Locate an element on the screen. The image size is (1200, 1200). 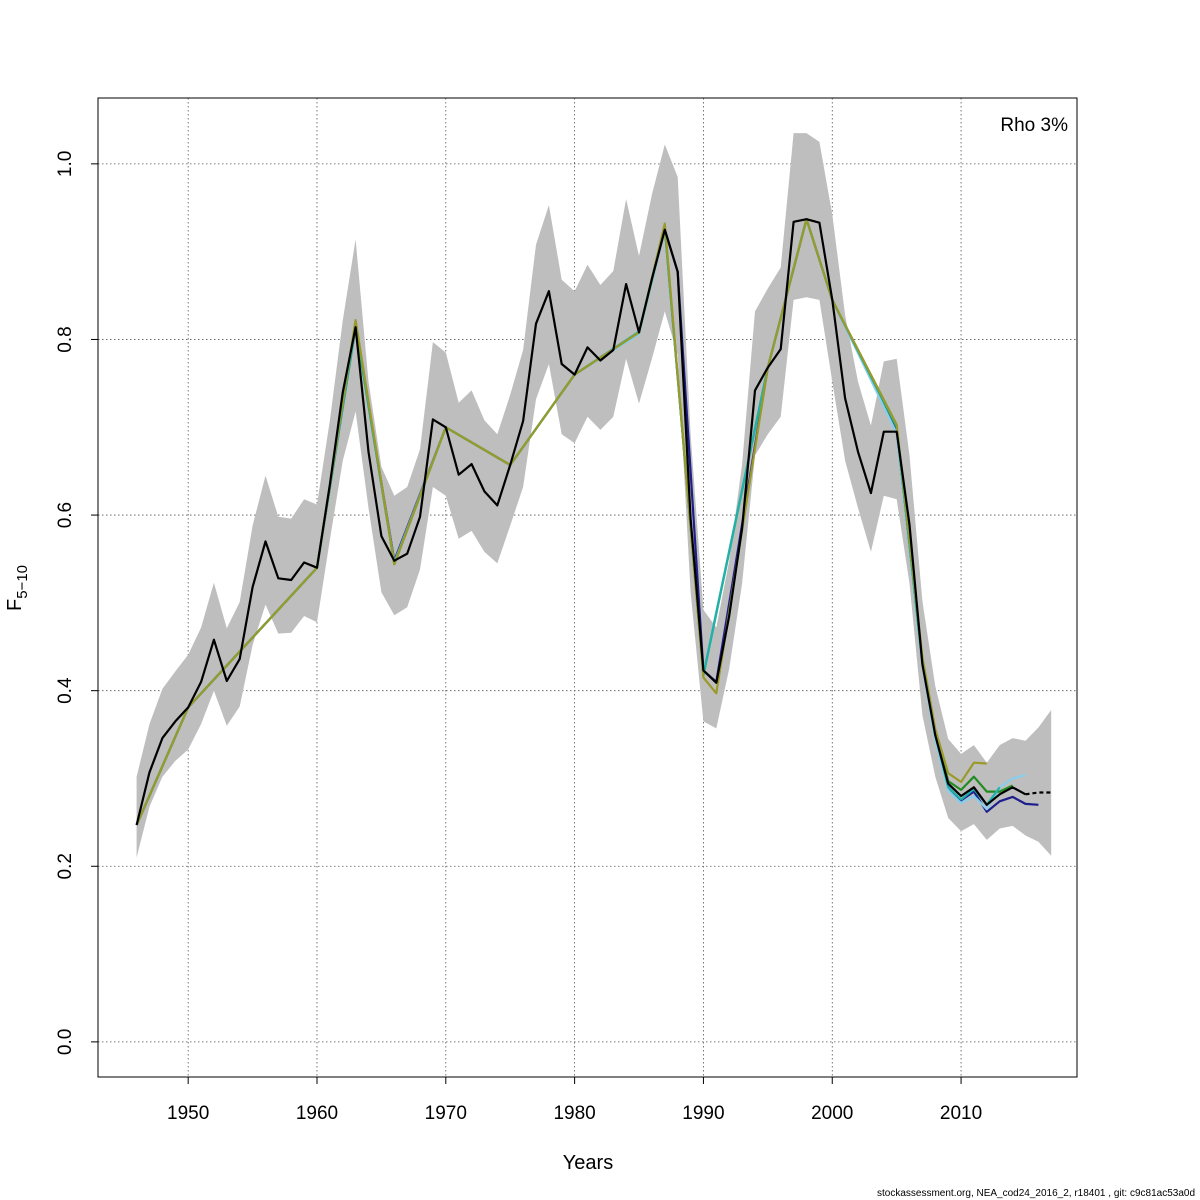
x-tick-label-1: 1960 is located at coordinates (317, 1113).